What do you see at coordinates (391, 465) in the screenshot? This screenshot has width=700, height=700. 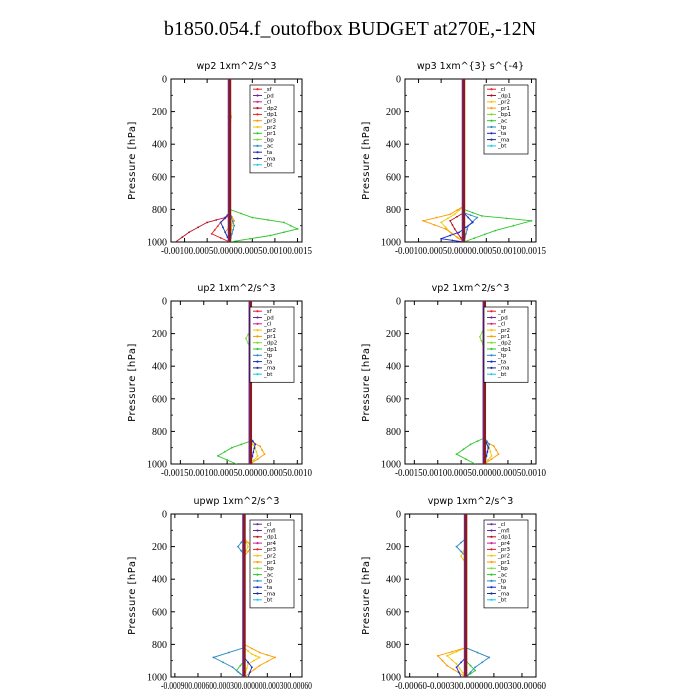 I see `y-tick-label: 1000` at bounding box center [391, 465].